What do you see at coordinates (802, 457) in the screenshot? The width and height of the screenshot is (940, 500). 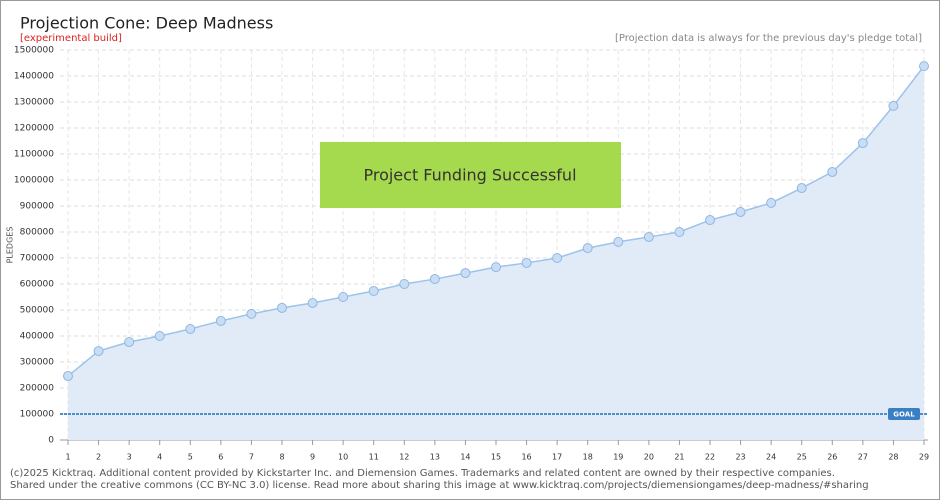 I see `x-tick-label: 25` at bounding box center [802, 457].